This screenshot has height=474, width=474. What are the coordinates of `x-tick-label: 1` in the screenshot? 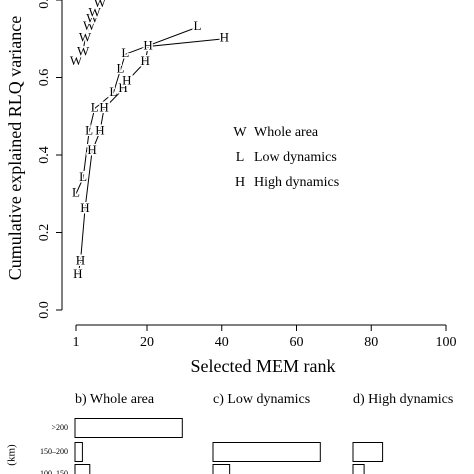 It's located at (76, 342).